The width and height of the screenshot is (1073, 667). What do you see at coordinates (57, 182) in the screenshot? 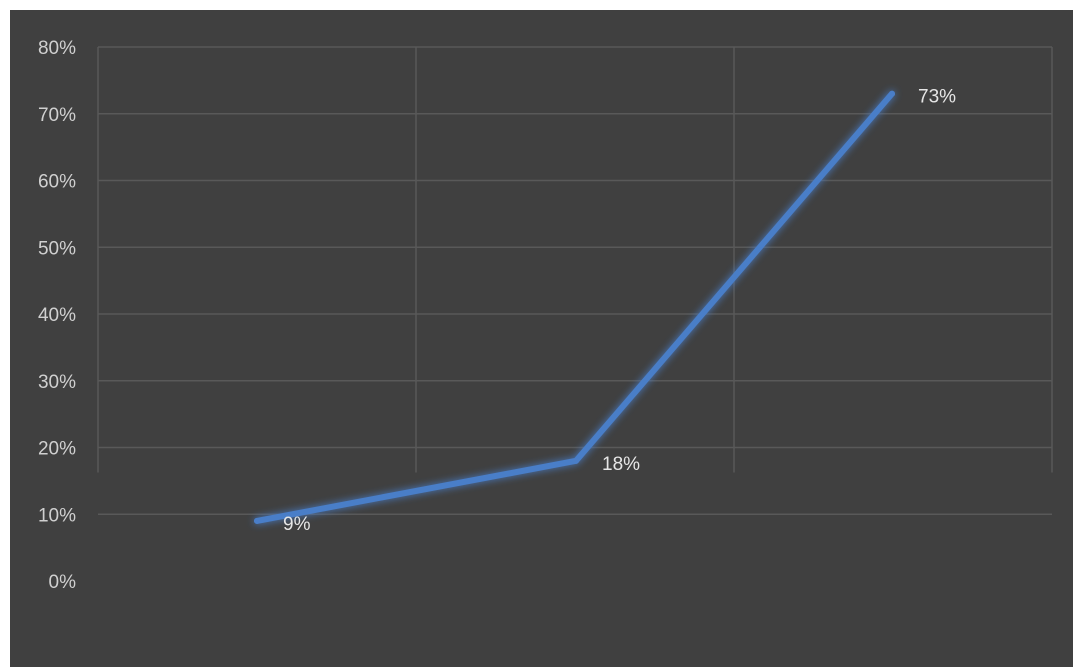
I see `y-tick-label: 60%` at bounding box center [57, 182].